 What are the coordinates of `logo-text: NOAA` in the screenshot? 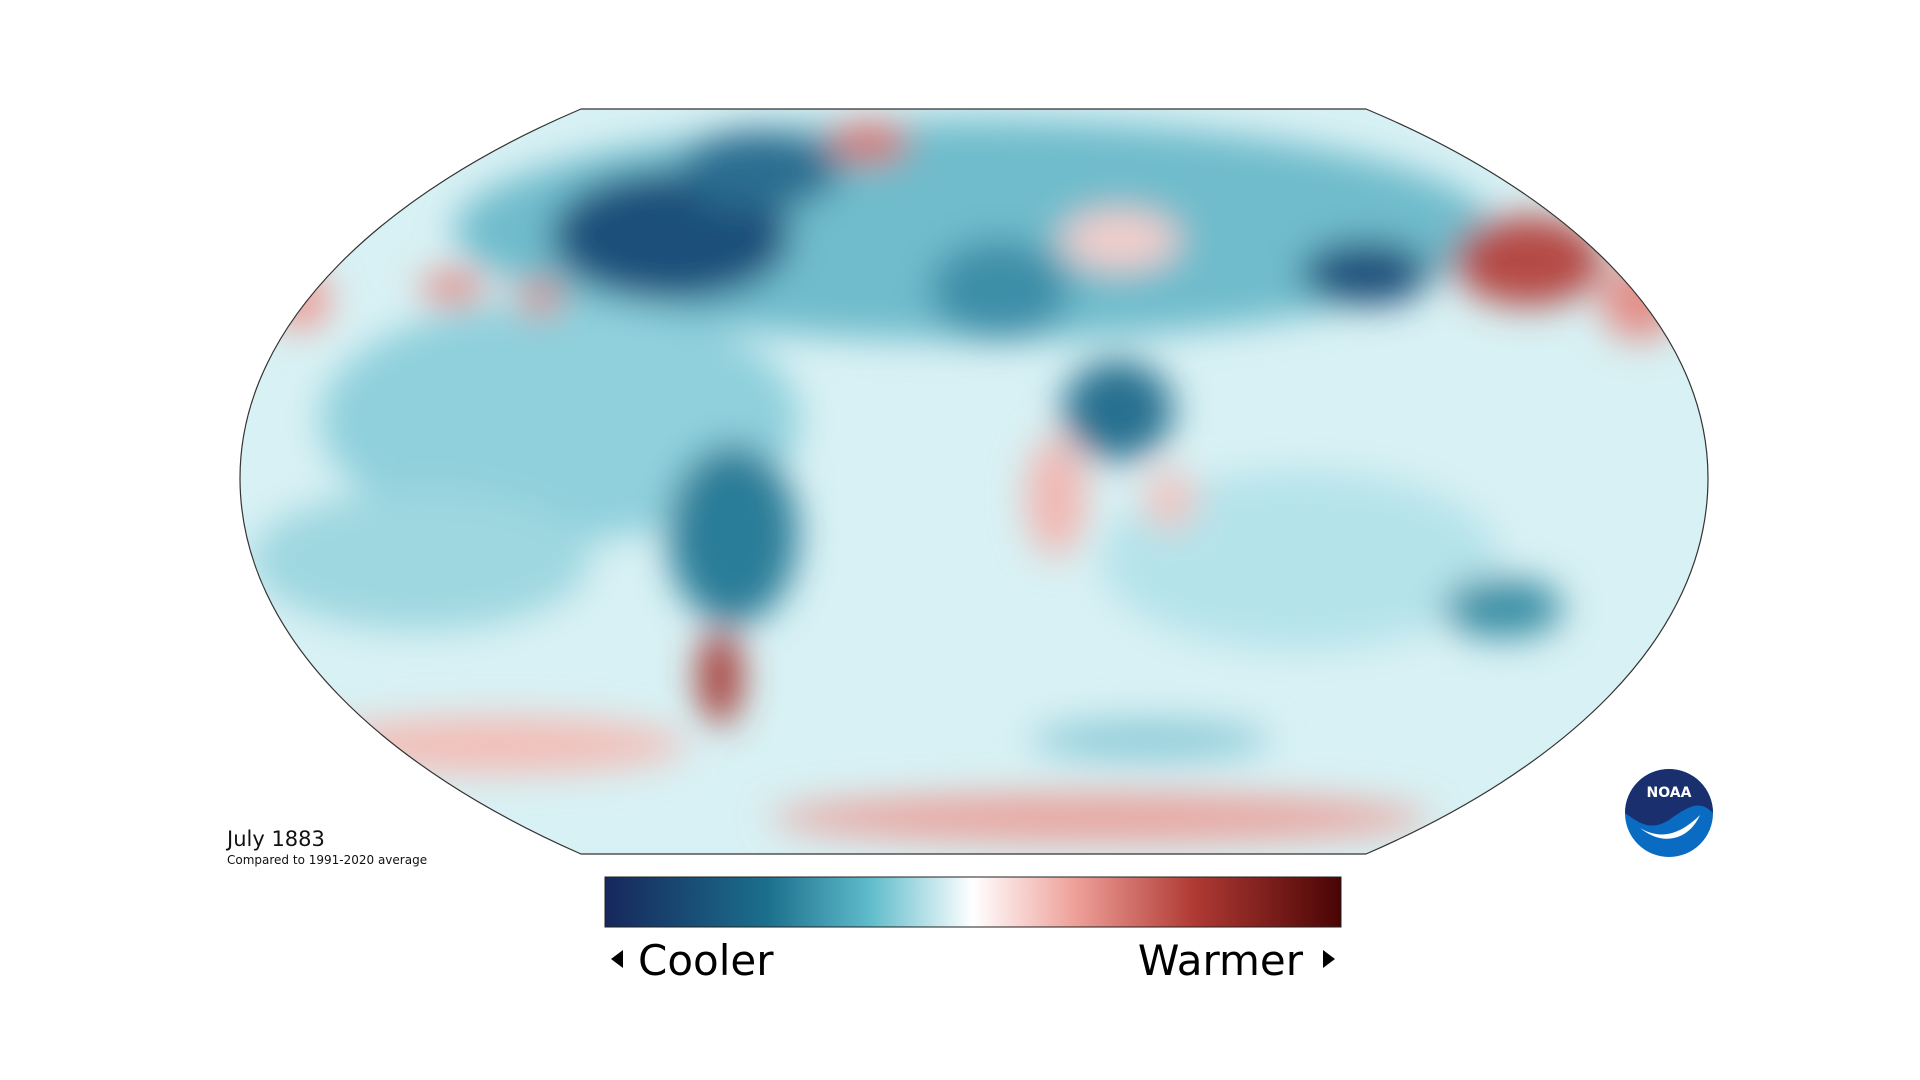 It's located at (1669, 793).